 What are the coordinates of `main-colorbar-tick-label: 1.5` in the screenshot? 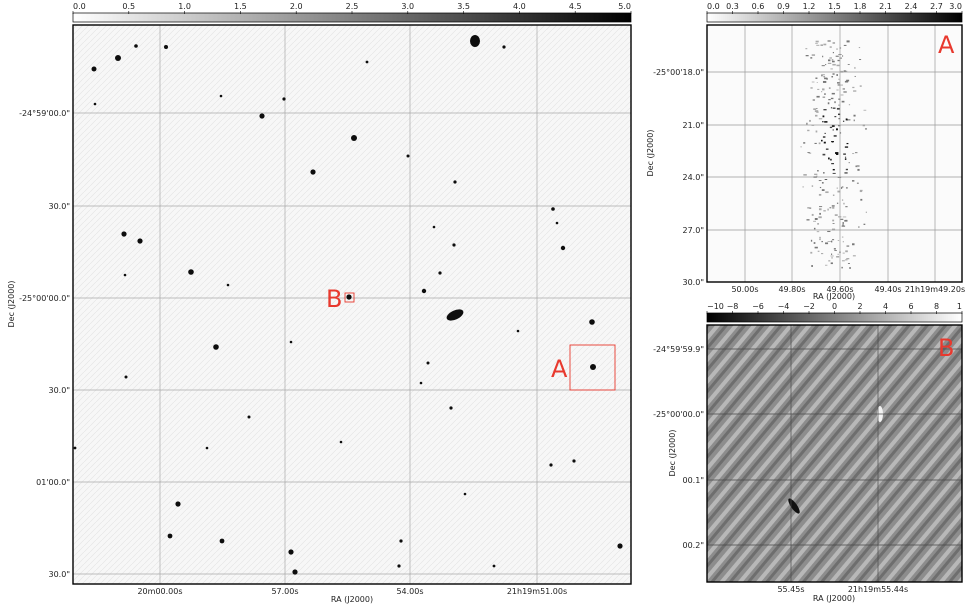 It's located at (240, 6).